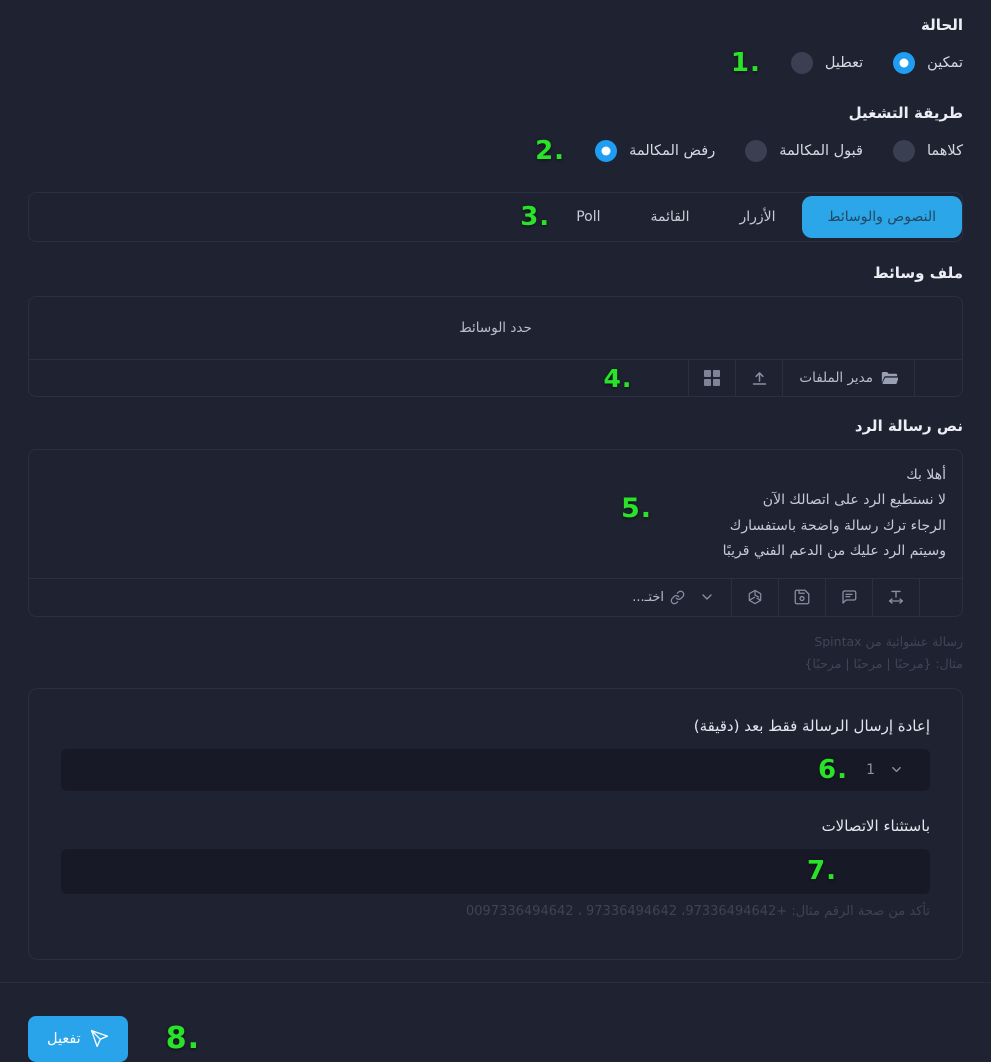 The width and height of the screenshot is (991, 1062). I want to click on file-manager-label: مدير الملفات, so click(836, 378).